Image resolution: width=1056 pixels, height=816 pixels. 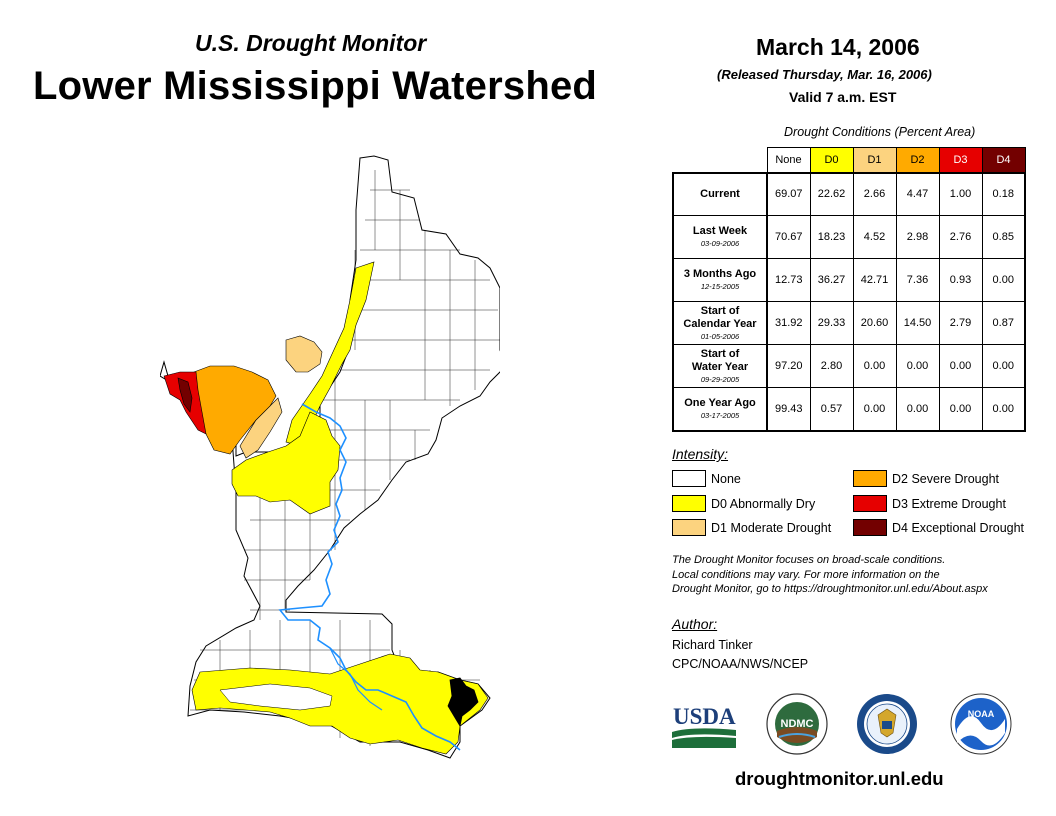 What do you see at coordinates (720, 409) in the screenshot?
I see `row-label: One Year Ago 03-17-2005` at bounding box center [720, 409].